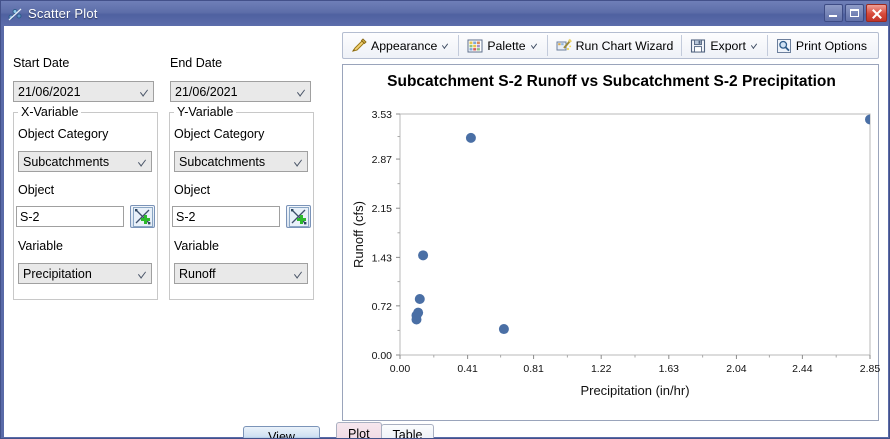 The height and width of the screenshot is (439, 890). Describe the element at coordinates (63, 13) in the screenshot. I see `window-title: Scatter Plot` at that location.